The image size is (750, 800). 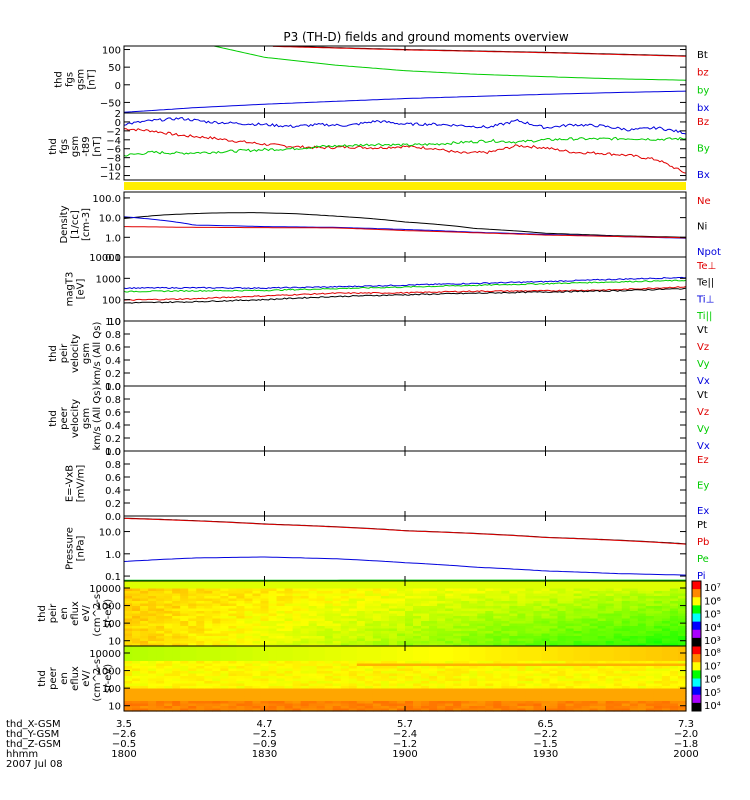 What do you see at coordinates (64, 224) in the screenshot?
I see `y-axis-label-line: Density` at bounding box center [64, 224].